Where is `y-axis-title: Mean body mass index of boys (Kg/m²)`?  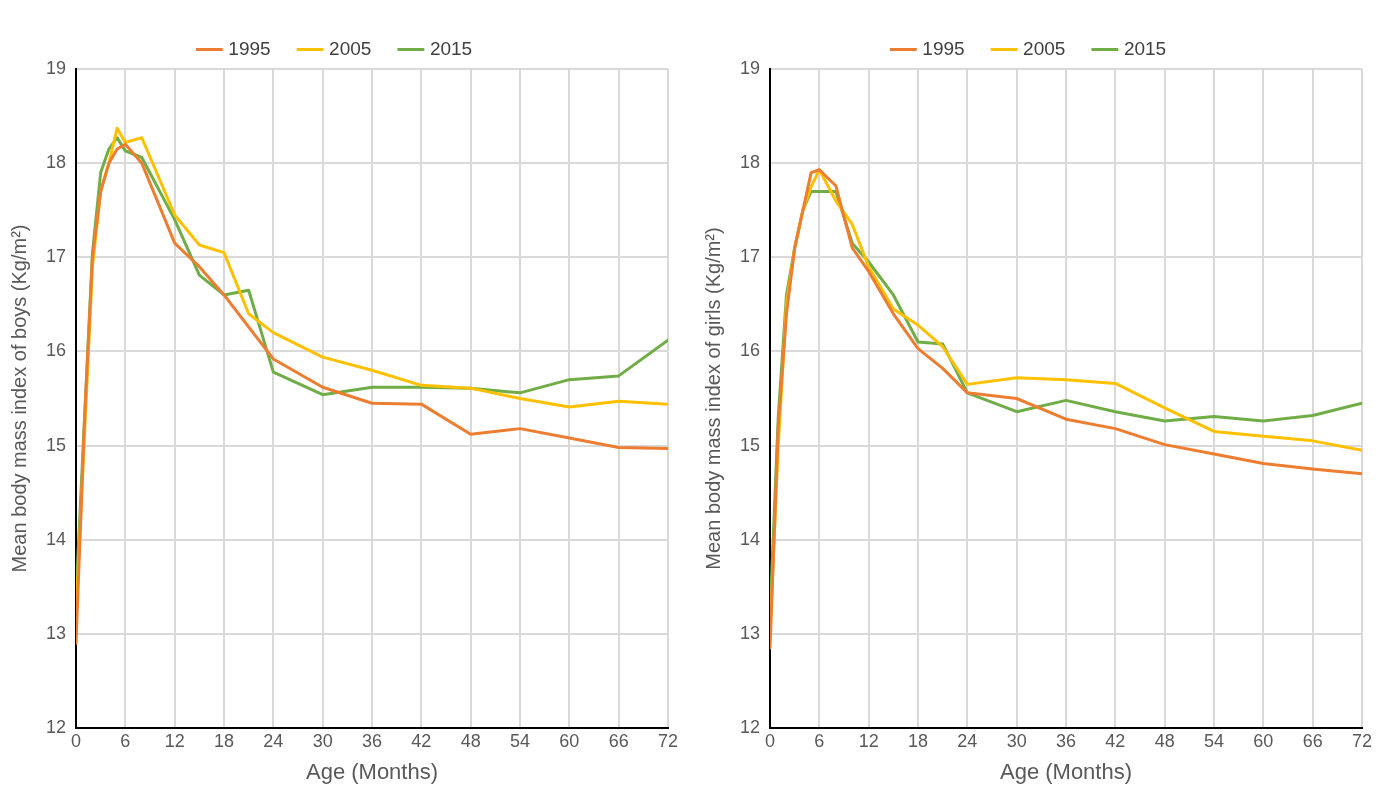
y-axis-title: Mean body mass index of boys (Kg/m²) is located at coordinates (18, 398).